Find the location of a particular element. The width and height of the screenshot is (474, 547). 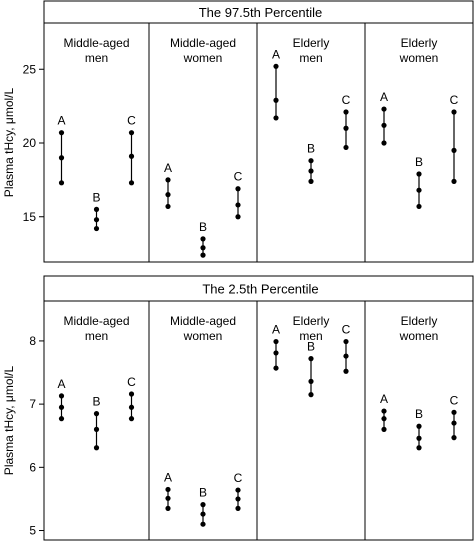

y-tick-label: 15 is located at coordinates (30, 217).